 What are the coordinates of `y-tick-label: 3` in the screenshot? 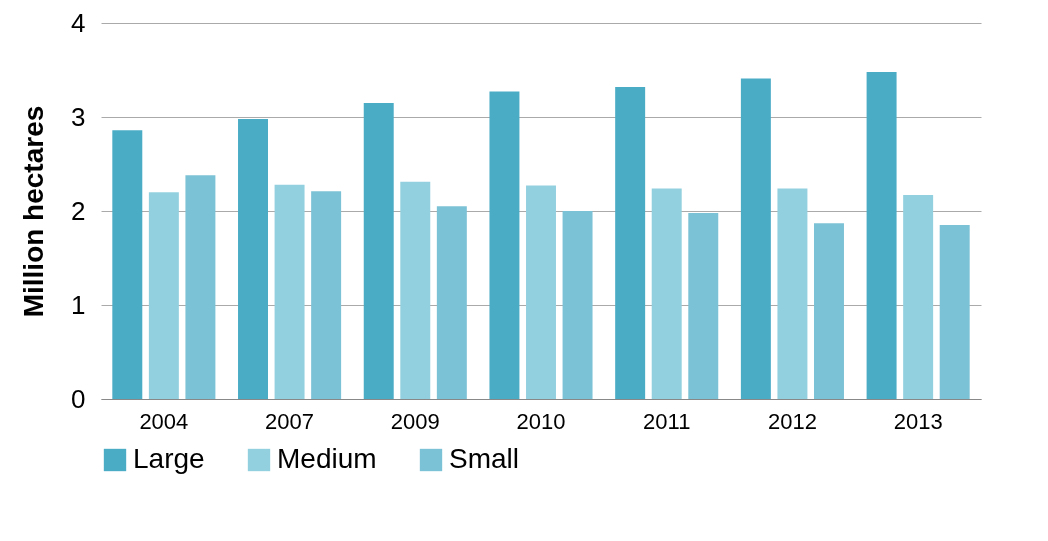 It's located at (78, 116).